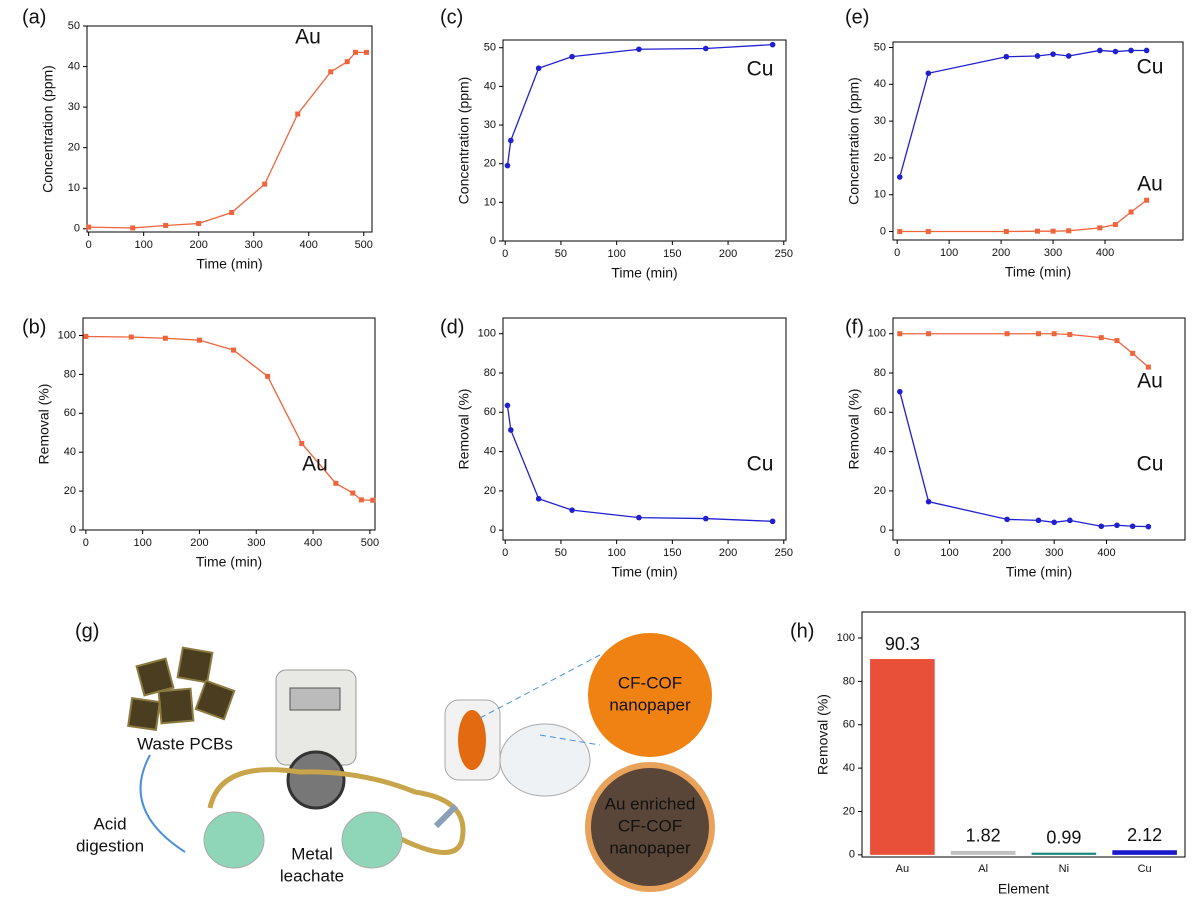 Image resolution: width=1204 pixels, height=907 pixels. What do you see at coordinates (1023, 889) in the screenshot?
I see `x-axis-label: Element` at bounding box center [1023, 889].